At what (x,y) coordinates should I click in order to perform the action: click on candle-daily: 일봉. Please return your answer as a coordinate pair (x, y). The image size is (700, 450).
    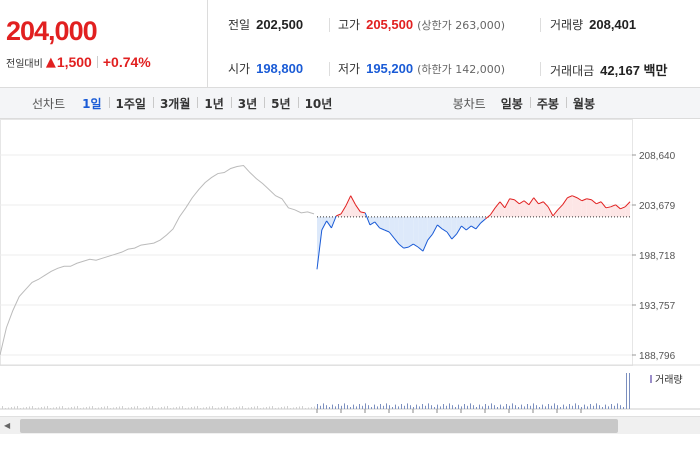
    Looking at the image, I should click on (511, 103).